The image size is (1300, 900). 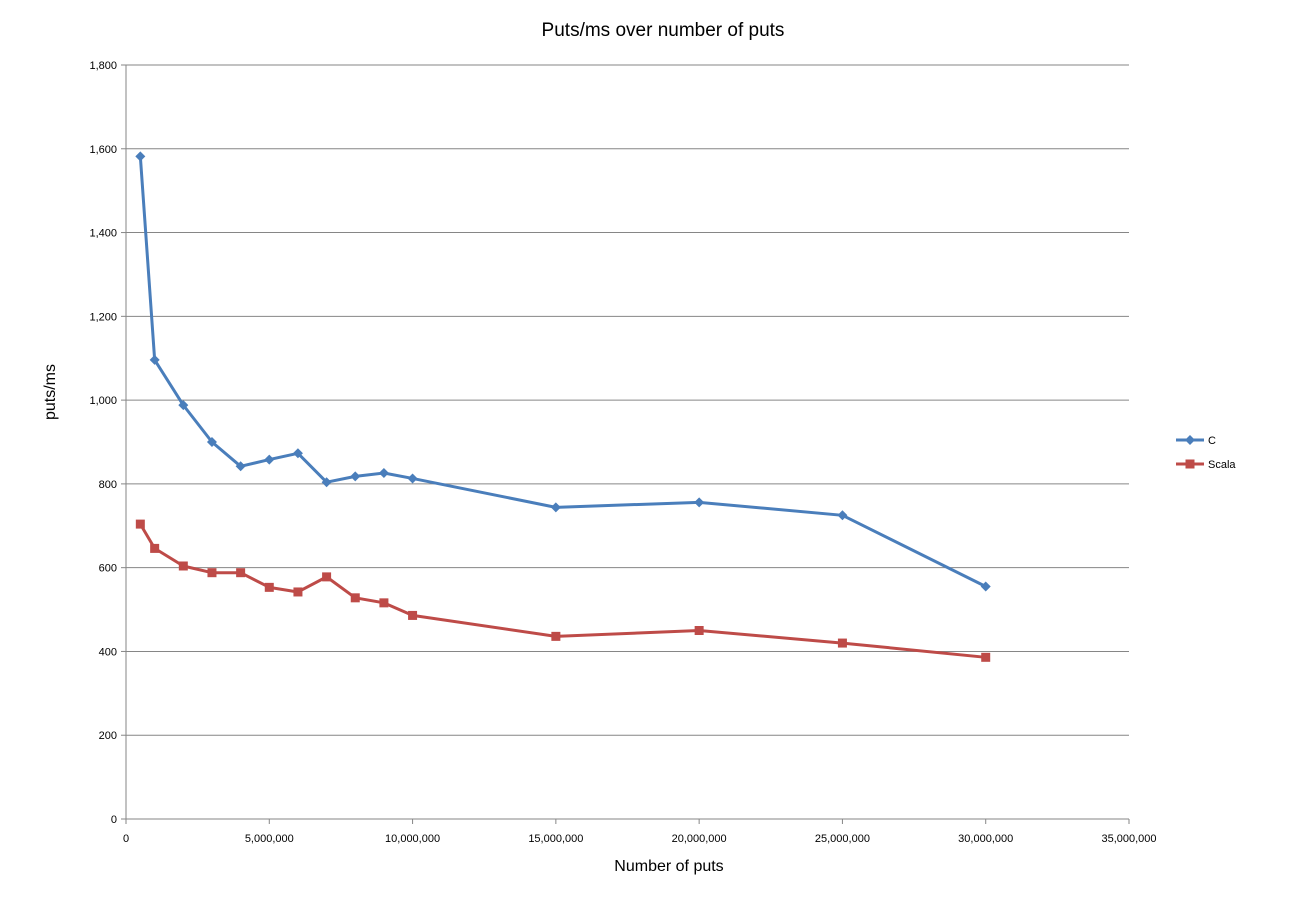 I want to click on y-tick-label: 0, so click(x=114, y=820).